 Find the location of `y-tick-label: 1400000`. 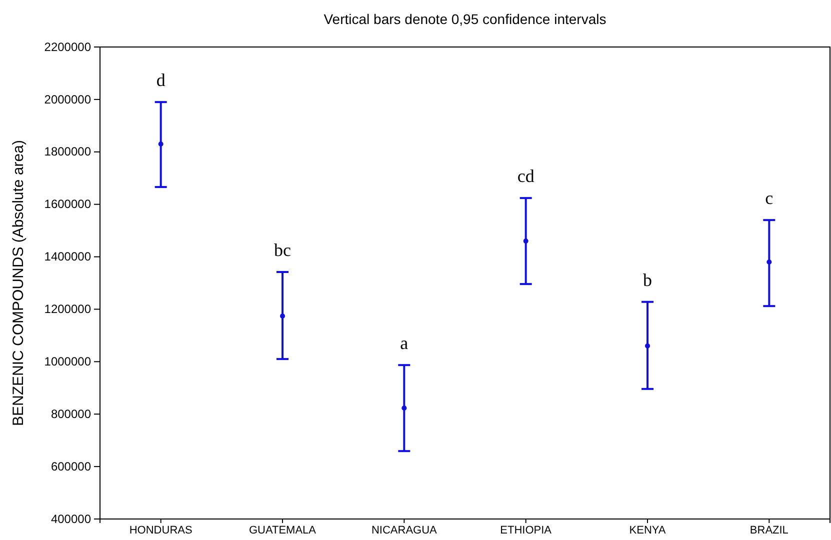

y-tick-label: 1400000 is located at coordinates (68, 257).